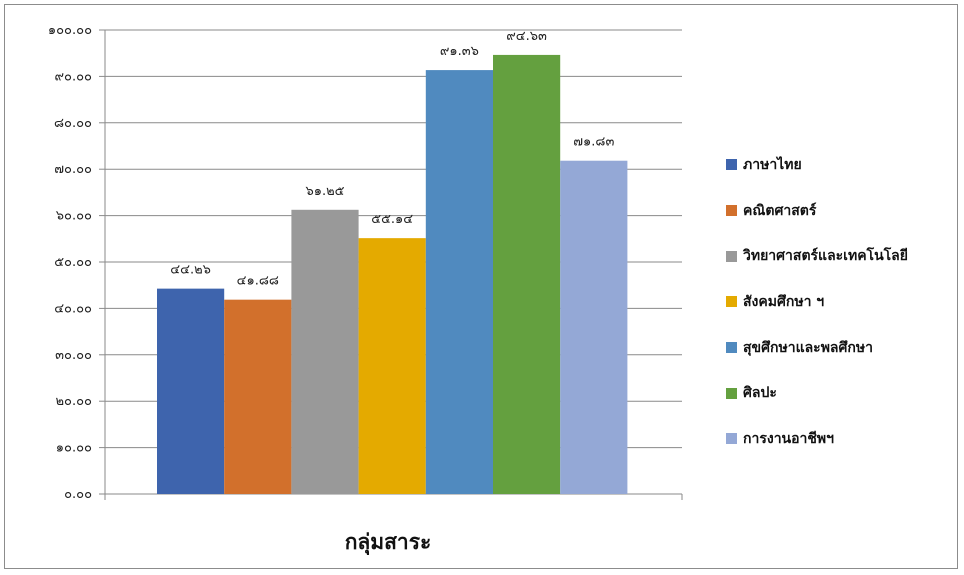  What do you see at coordinates (388, 543) in the screenshot?
I see `x-axis-title: กลุ่มสาระ` at bounding box center [388, 543].